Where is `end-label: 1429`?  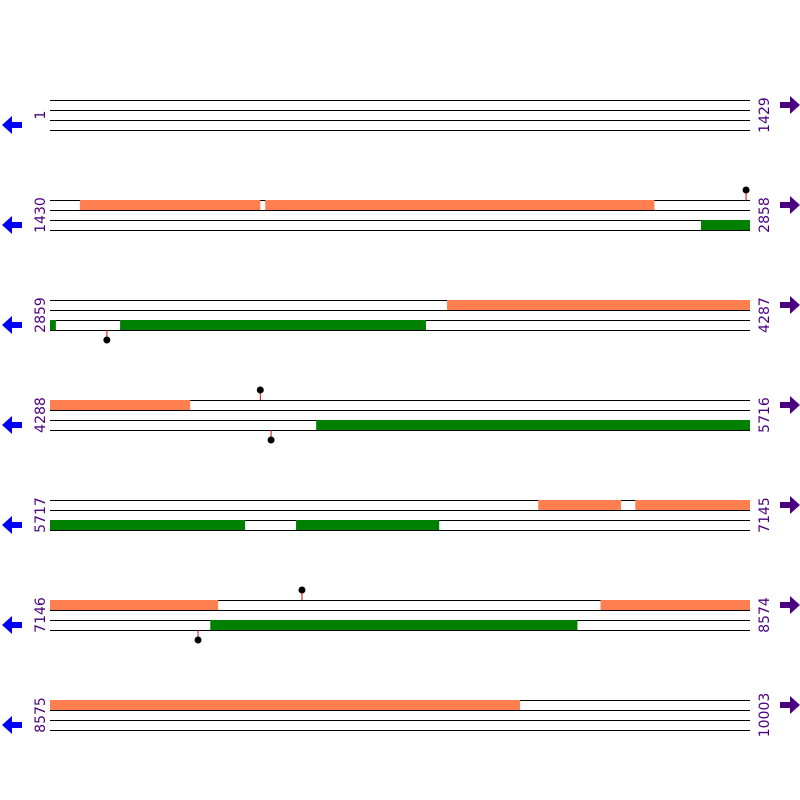
end-label: 1429 is located at coordinates (765, 115).